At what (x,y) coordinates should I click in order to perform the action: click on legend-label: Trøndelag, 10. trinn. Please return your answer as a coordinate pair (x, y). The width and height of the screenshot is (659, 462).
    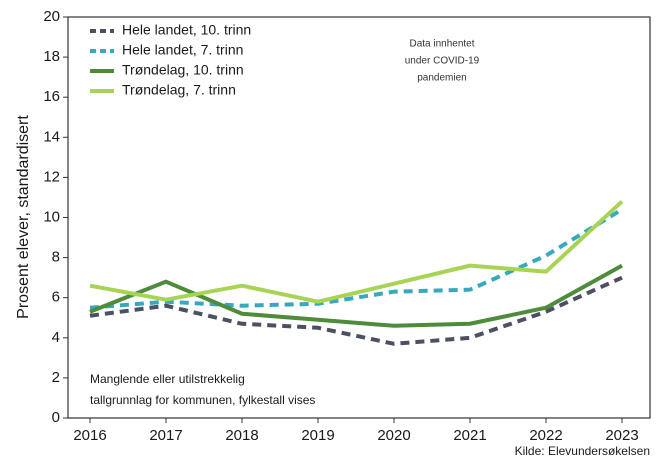
    Looking at the image, I should click on (183, 70).